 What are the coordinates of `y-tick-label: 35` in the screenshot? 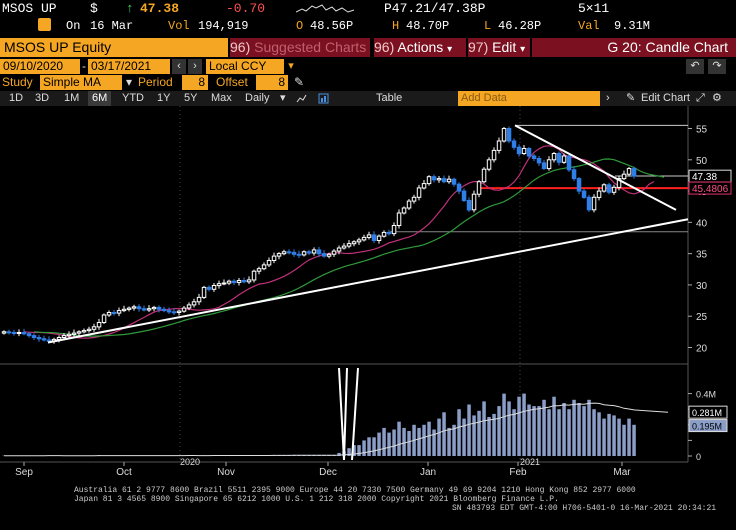 It's located at (702, 255).